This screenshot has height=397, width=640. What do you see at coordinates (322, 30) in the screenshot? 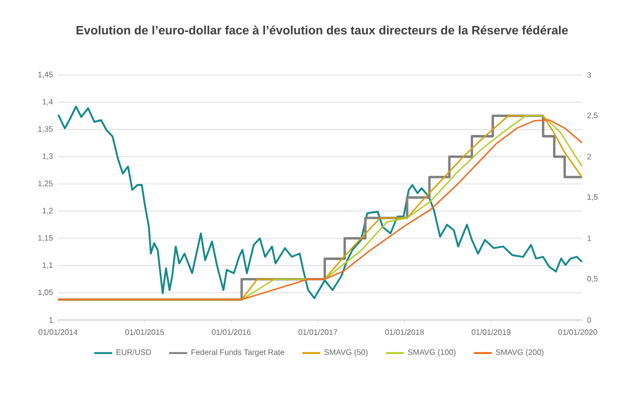
I see `chart-title: Evolution de l’euro-dollar face à l’évolution des taux directeurs de la Réserve fédérale` at bounding box center [322, 30].